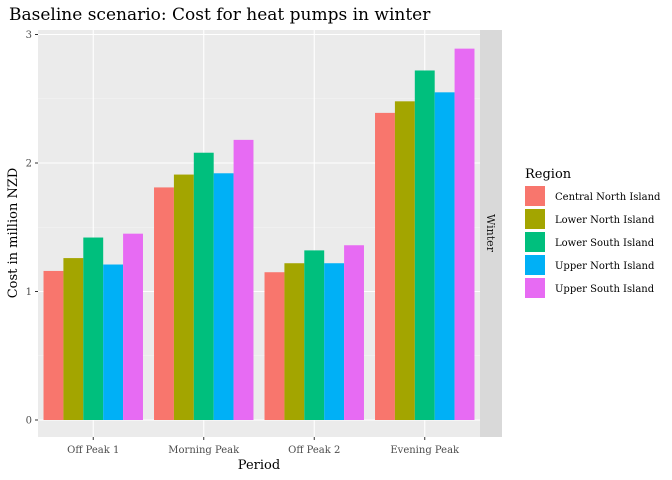  What do you see at coordinates (605, 266) in the screenshot?
I see `legend-label: Upper North Island` at bounding box center [605, 266].